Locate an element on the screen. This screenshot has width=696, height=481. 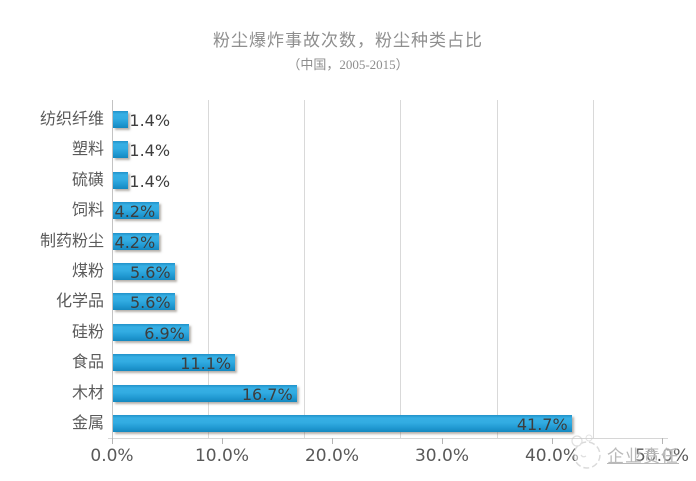
x-axis-tick-label: 0.0% is located at coordinates (112, 456).